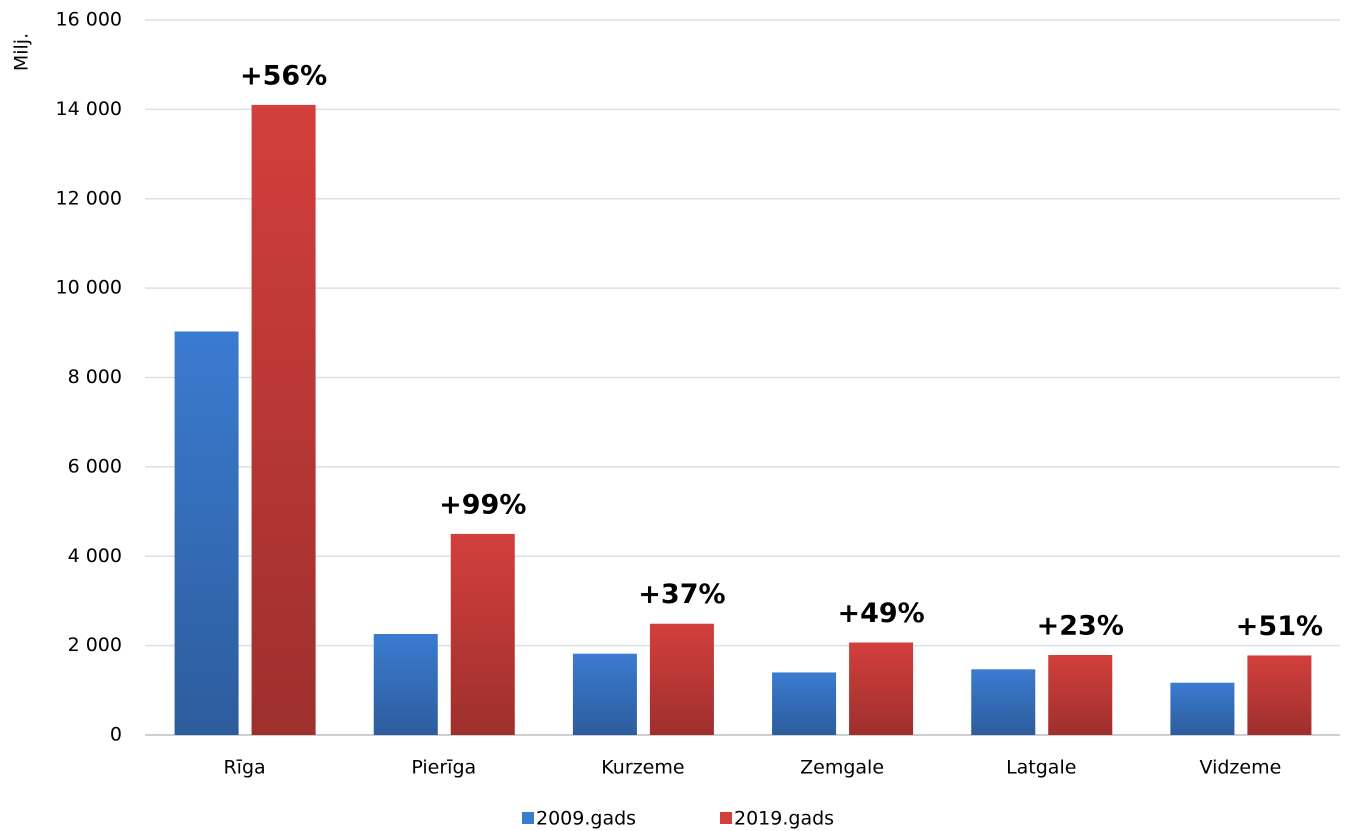 This screenshot has height=831, width=1348. I want to click on y-tick-label: 2 000, so click(95, 645).